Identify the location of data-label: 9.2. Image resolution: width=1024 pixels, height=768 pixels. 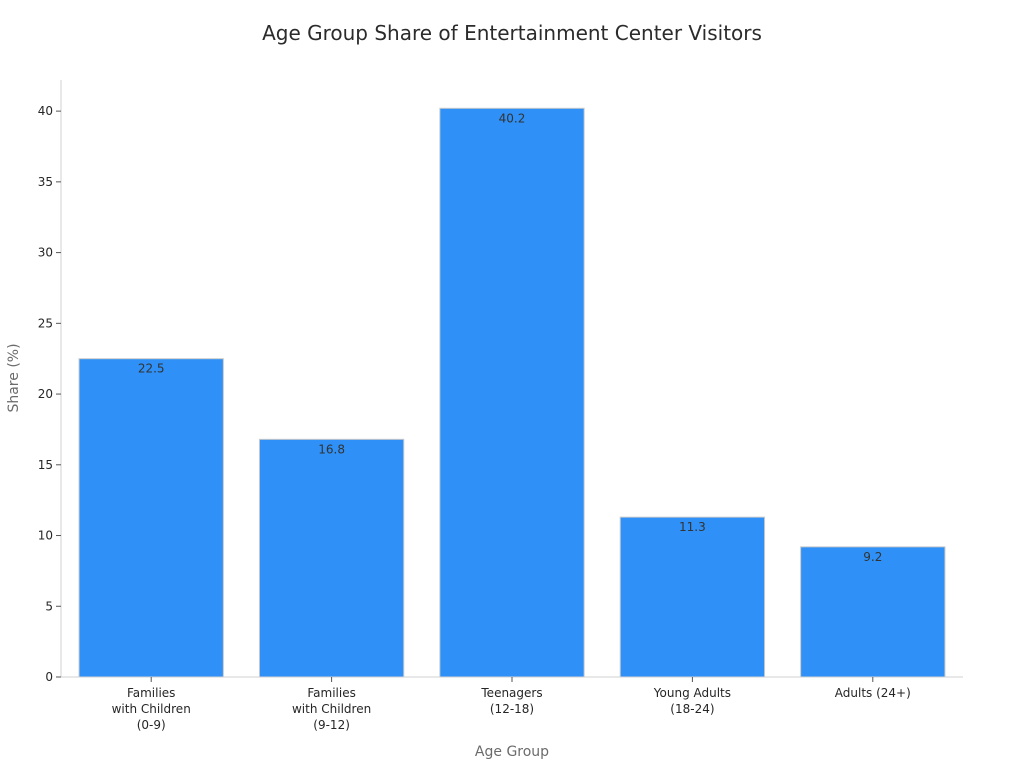
(872, 557).